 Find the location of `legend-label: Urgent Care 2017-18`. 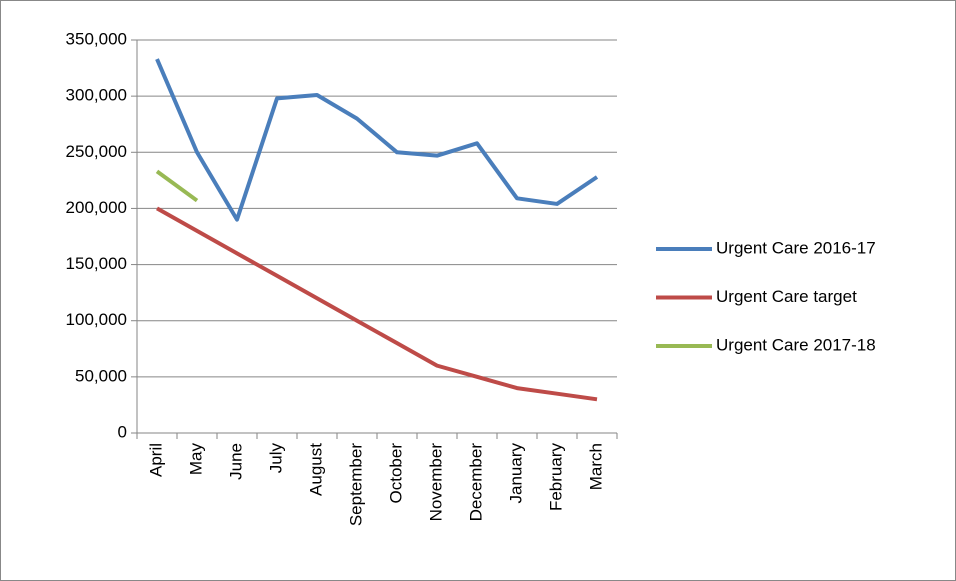

legend-label: Urgent Care 2017-18 is located at coordinates (796, 344).